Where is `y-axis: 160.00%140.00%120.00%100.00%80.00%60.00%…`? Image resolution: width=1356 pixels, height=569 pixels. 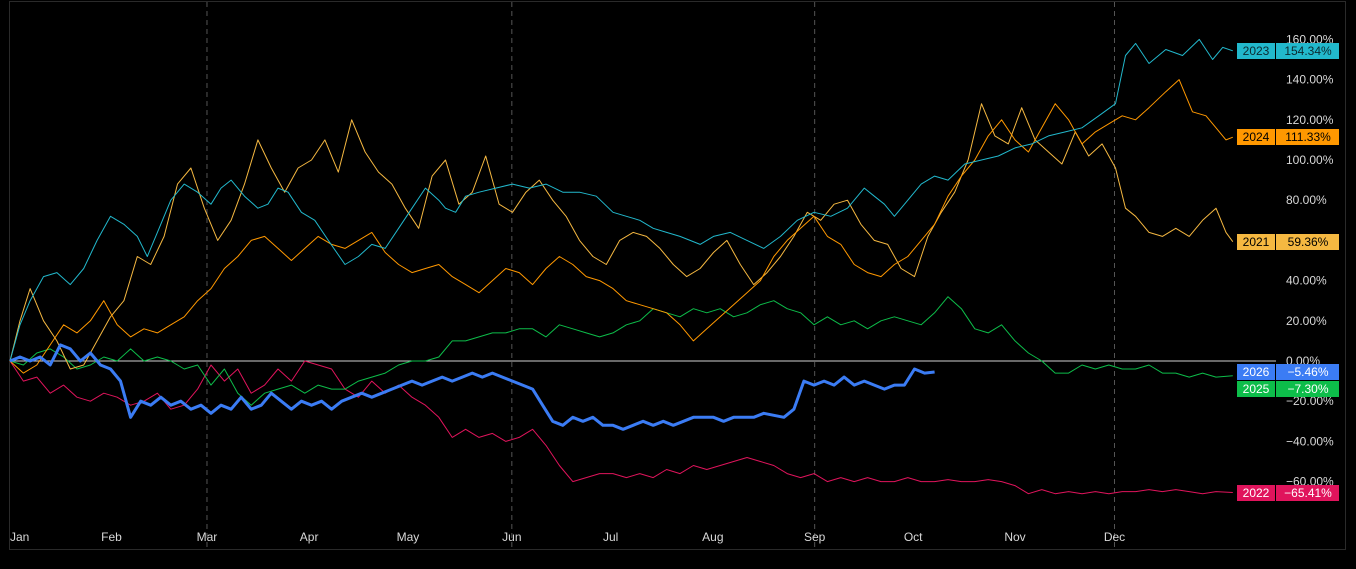 y-axis: 160.00%140.00%120.00%100.00%80.00%60.00%… is located at coordinates (1310, 260).